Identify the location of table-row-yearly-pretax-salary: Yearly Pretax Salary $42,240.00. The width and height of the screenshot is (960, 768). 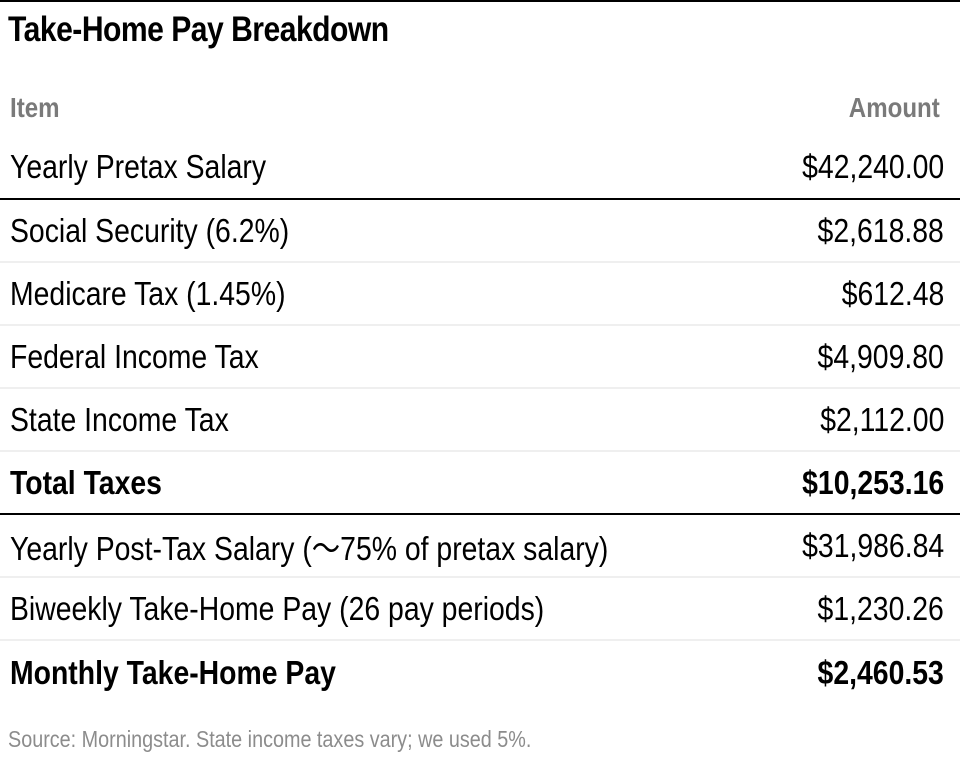
(480, 168).